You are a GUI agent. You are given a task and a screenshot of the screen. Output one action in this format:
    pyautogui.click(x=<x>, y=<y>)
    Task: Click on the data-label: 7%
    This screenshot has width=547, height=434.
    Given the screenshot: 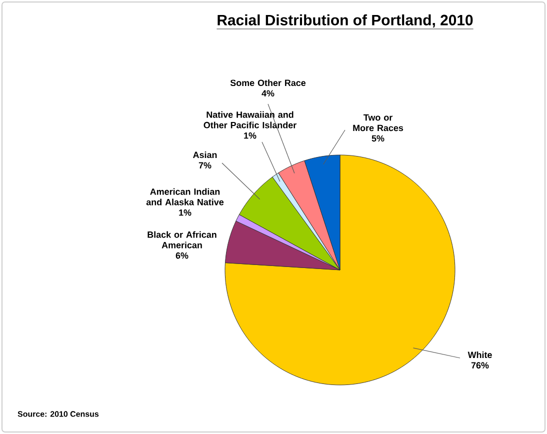 What is the action you would take?
    pyautogui.click(x=205, y=165)
    